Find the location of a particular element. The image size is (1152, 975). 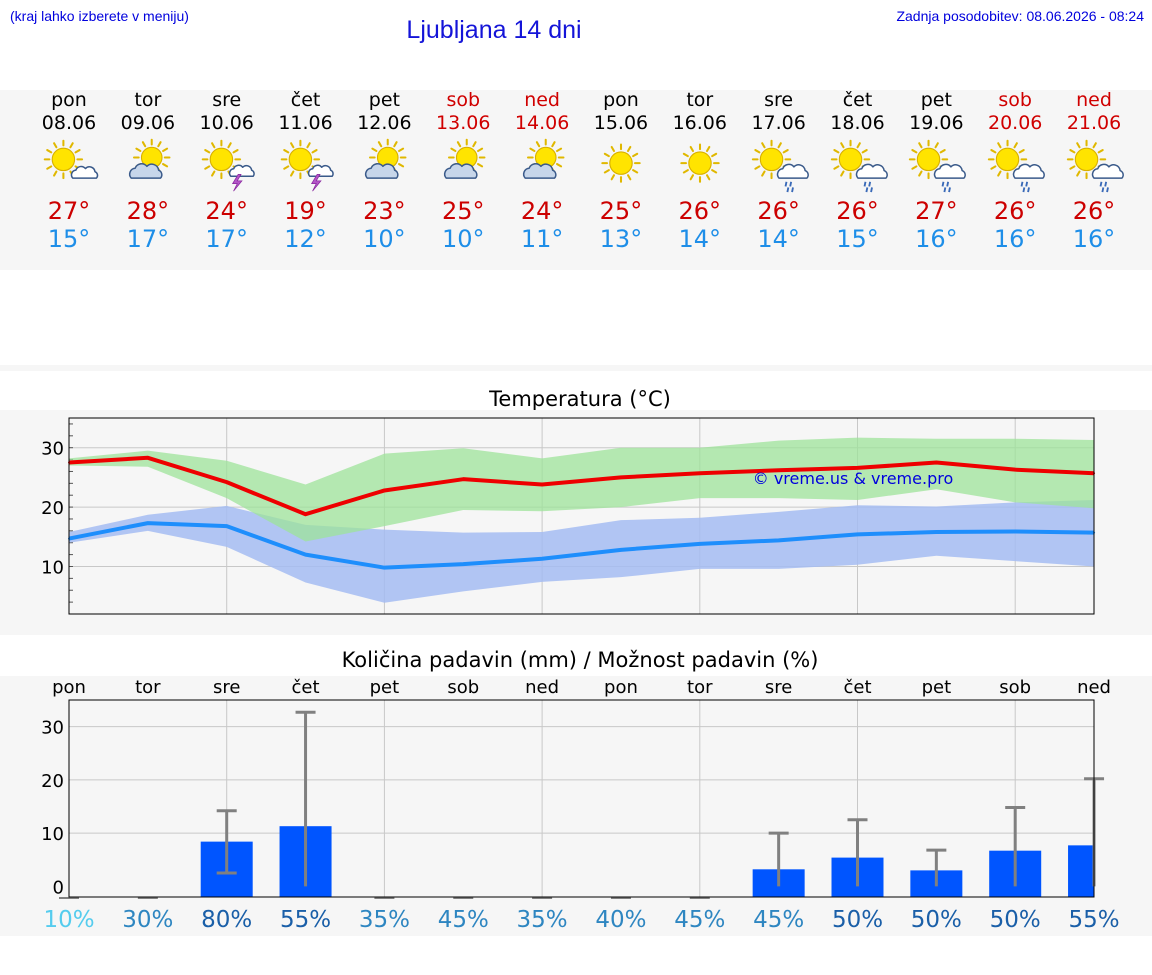

min-temperature: 10° is located at coordinates (463, 239).